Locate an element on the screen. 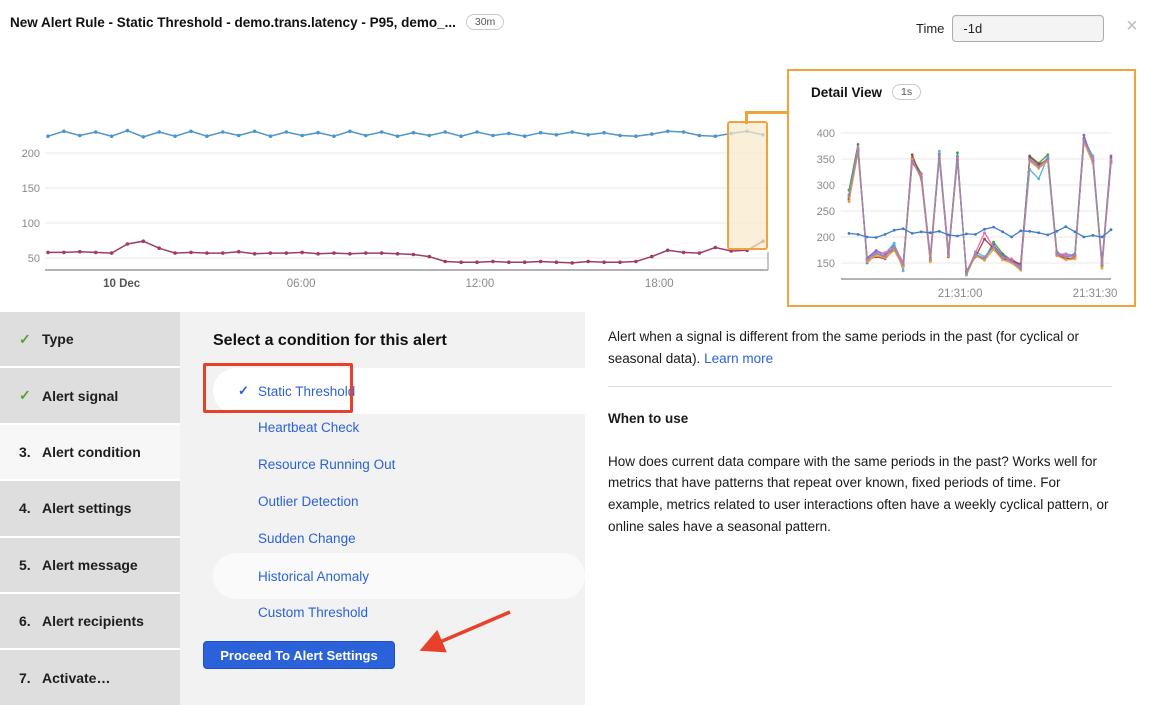 This screenshot has height=705, width=1152. condition-label: Resource Running Out is located at coordinates (327, 464).